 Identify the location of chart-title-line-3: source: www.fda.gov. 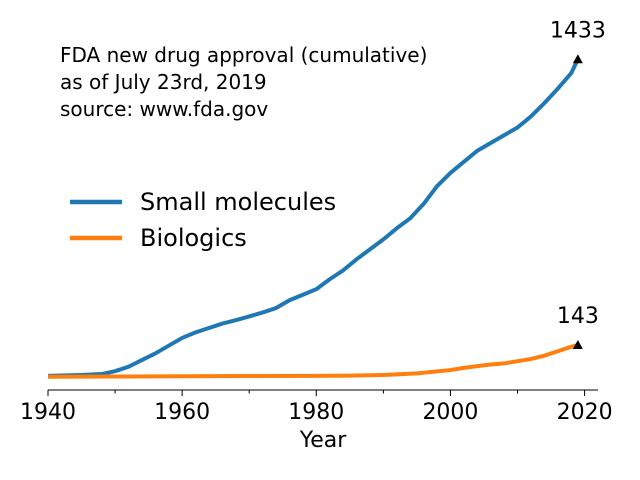
(164, 109).